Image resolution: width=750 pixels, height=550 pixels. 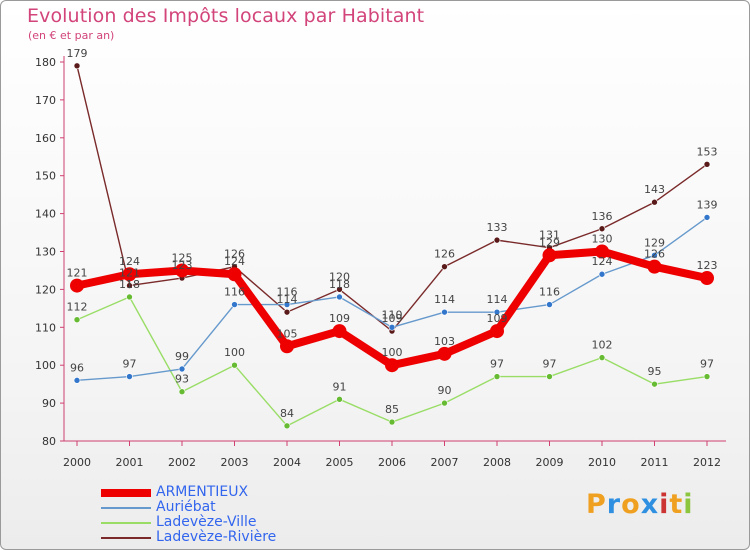 I want to click on x-tick-label: 2005, so click(x=340, y=462).